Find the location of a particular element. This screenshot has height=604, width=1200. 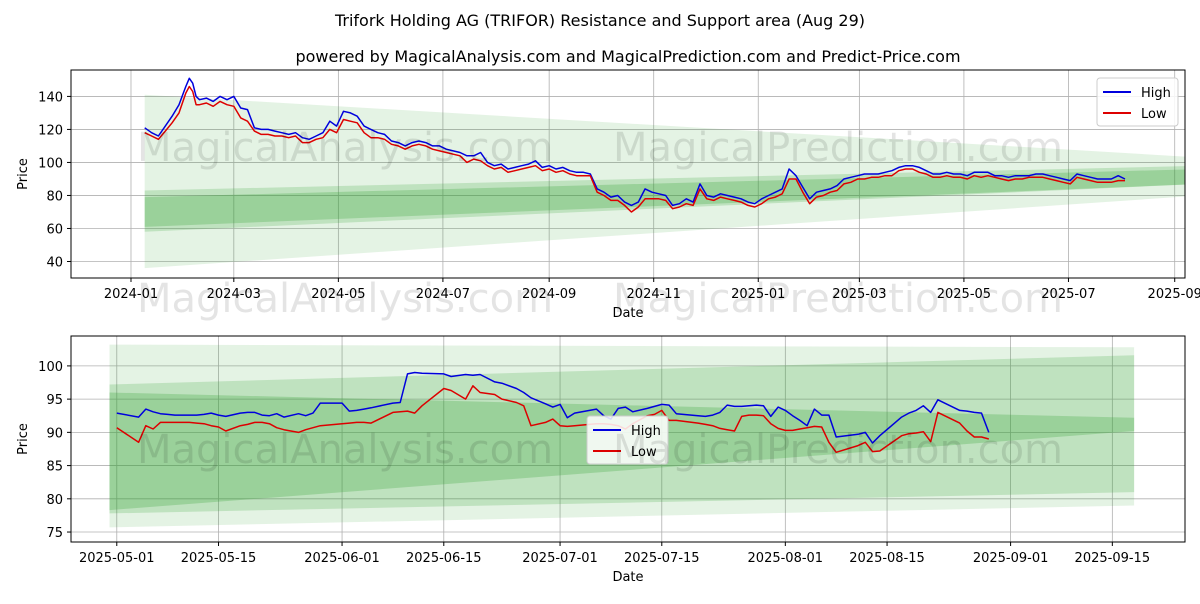

top-legend-label-high: High is located at coordinates (1156, 93).